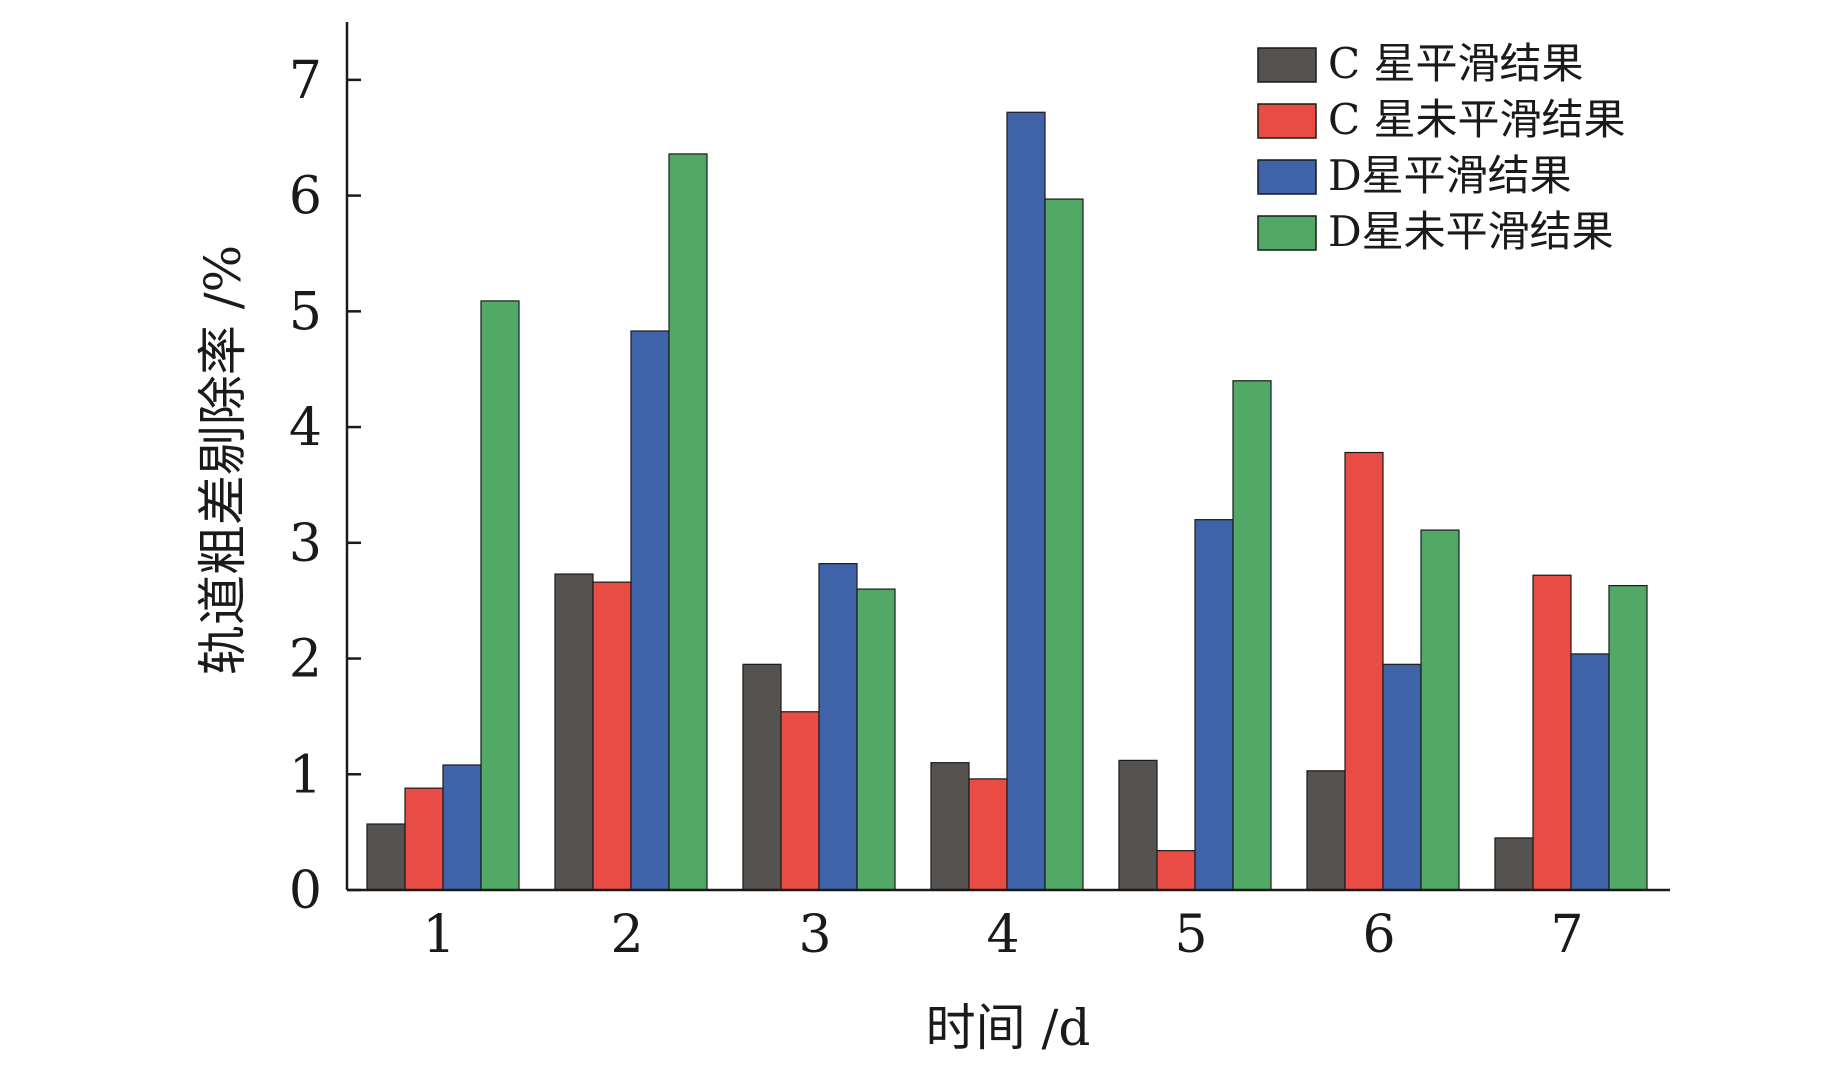 The height and width of the screenshot is (1067, 1843). I want to click on y-tick-label: 5, so click(305, 312).